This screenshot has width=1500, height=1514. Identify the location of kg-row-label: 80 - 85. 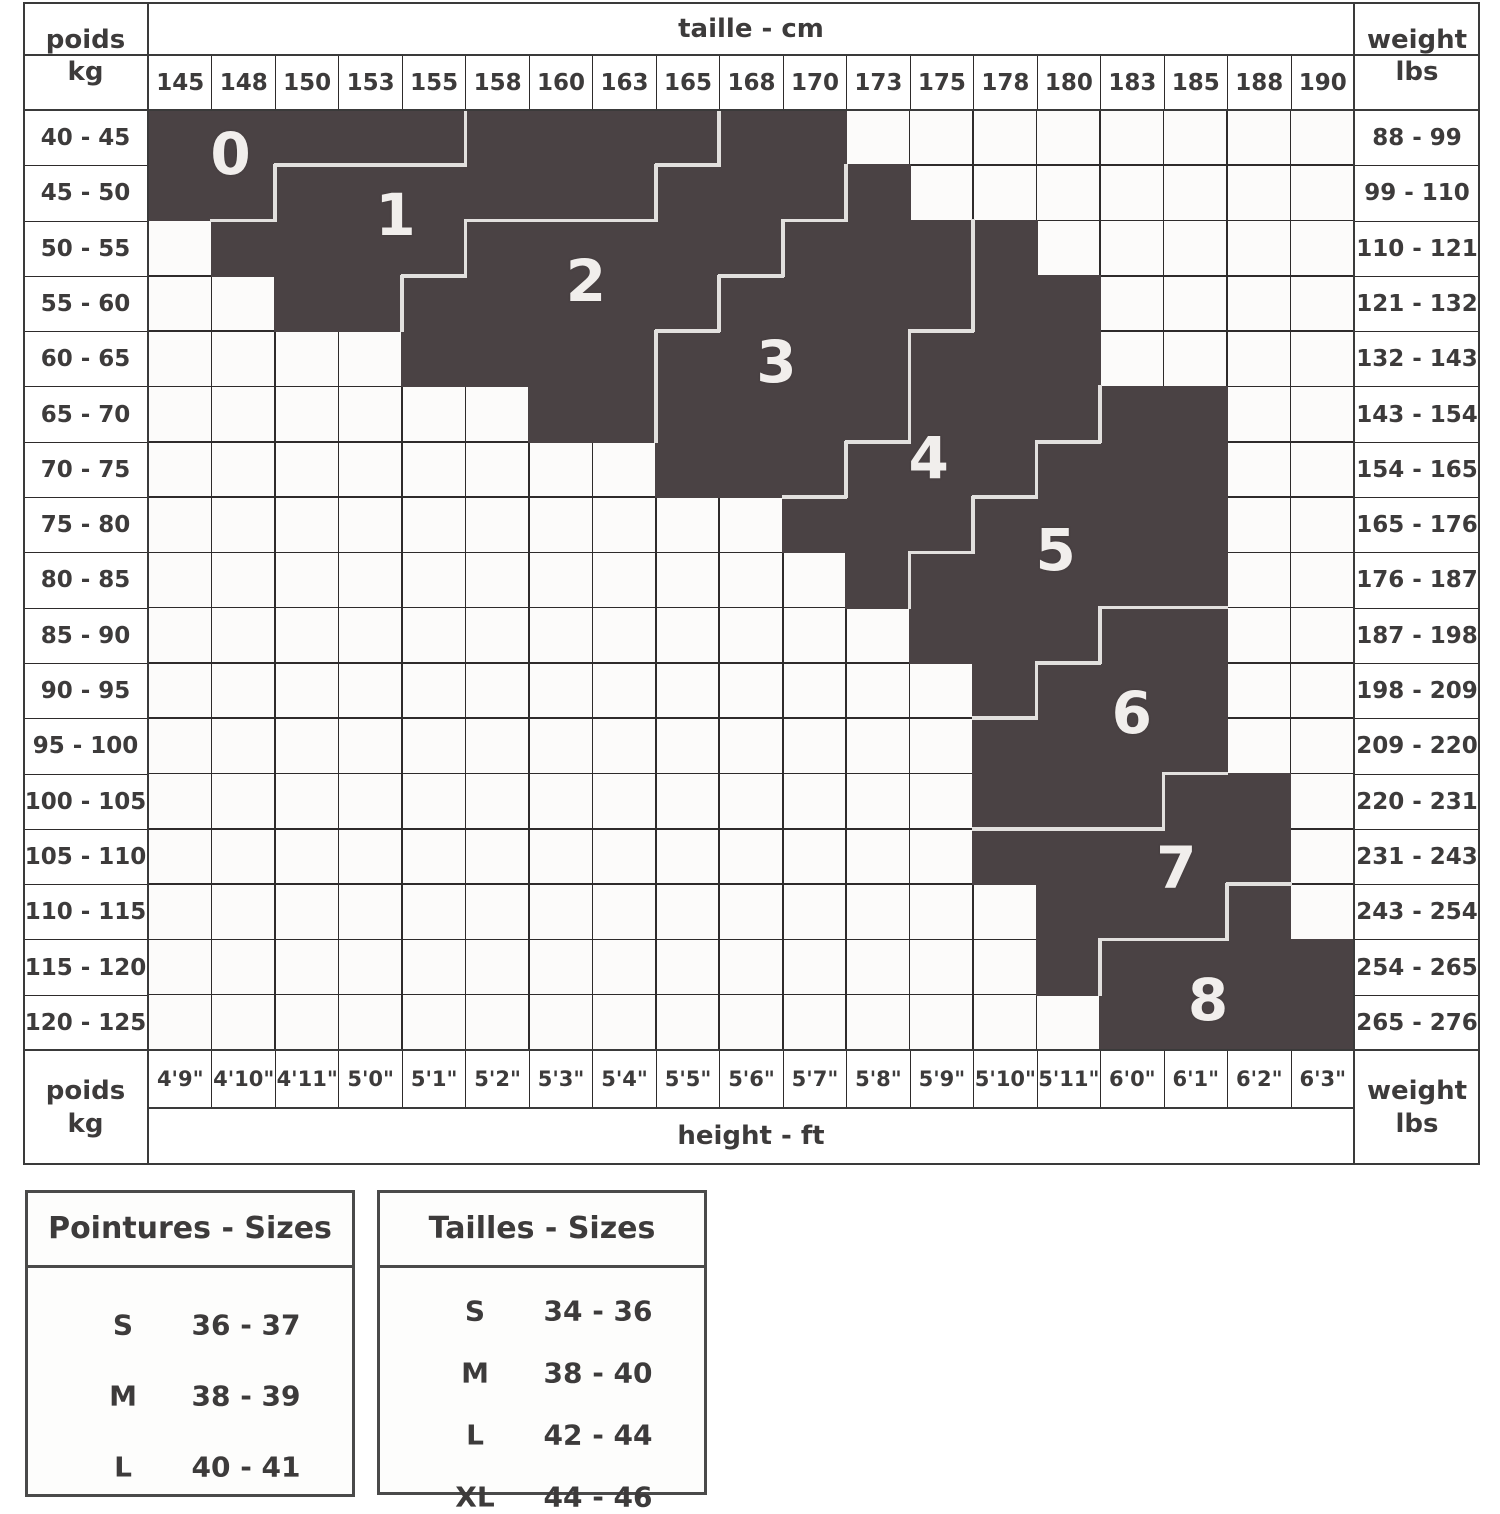
(85, 579).